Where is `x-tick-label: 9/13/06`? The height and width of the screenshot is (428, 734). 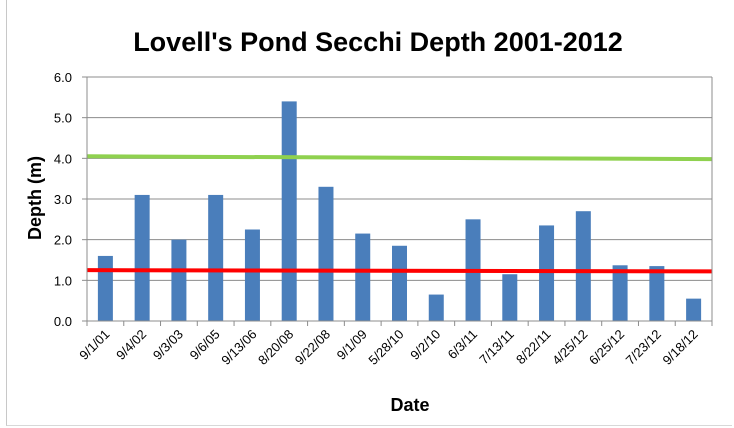 x-tick-label: 9/13/06 is located at coordinates (238, 347).